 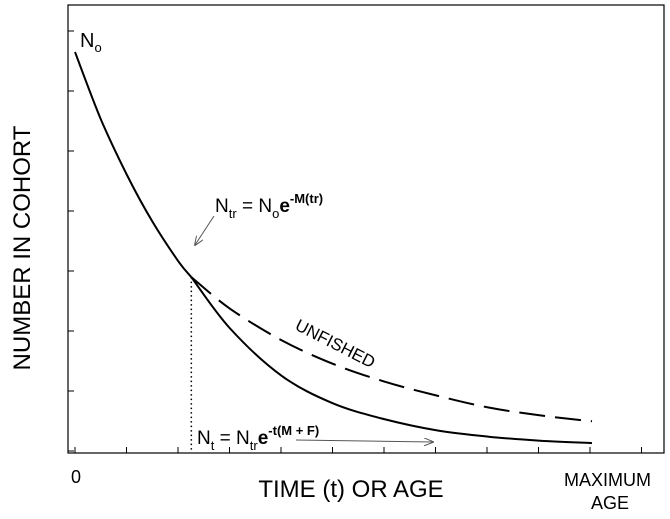 What do you see at coordinates (76, 477) in the screenshot?
I see `x-tick-label-start: 0` at bounding box center [76, 477].